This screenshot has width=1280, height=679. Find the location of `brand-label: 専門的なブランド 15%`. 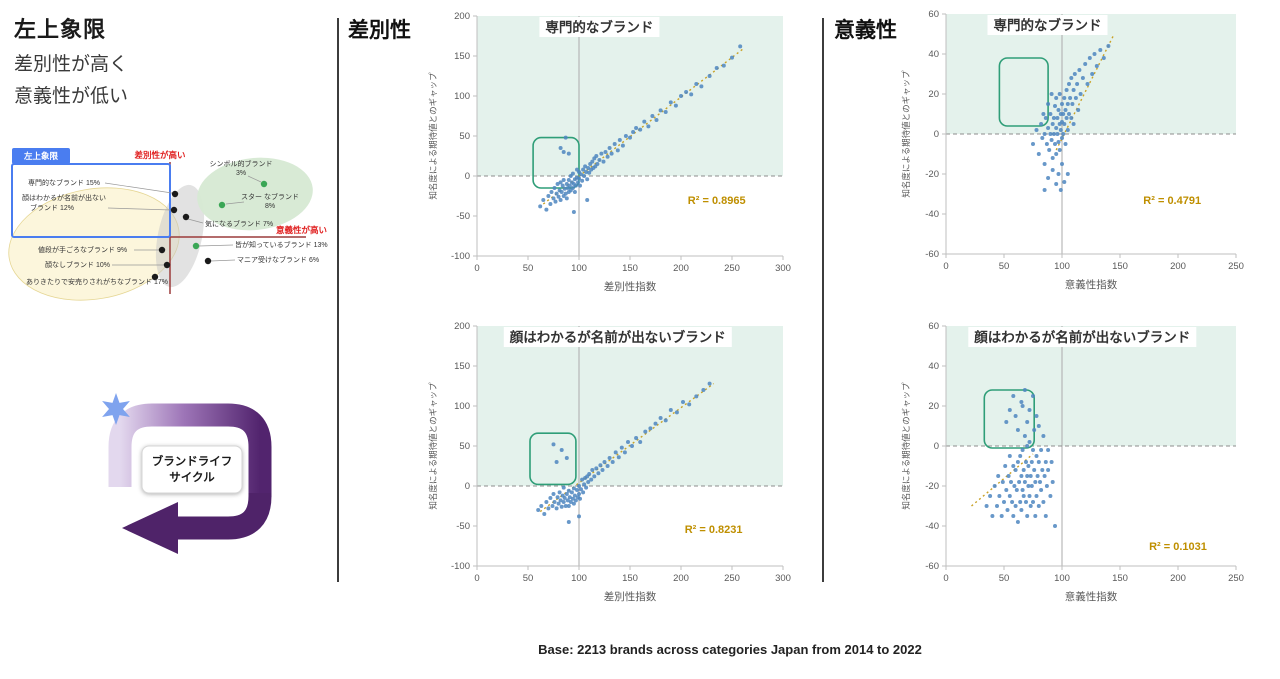

brand-label: 専門的なブランド 15% is located at coordinates (64, 182).